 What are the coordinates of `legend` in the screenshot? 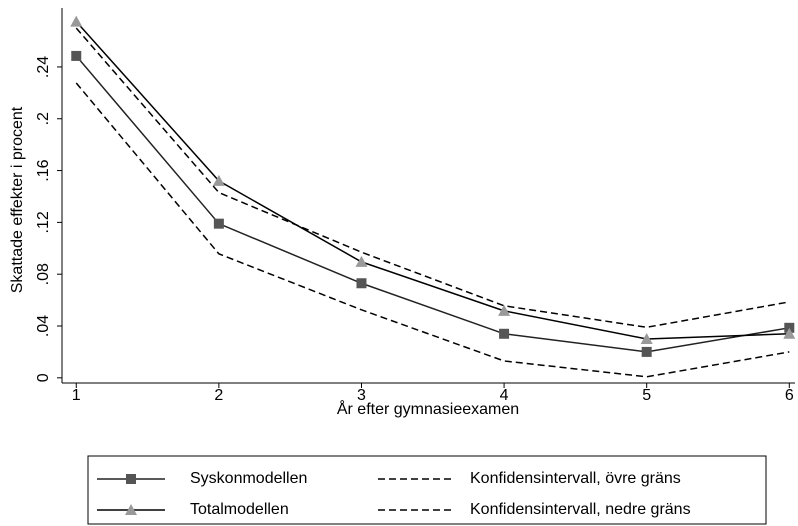 It's located at (427, 490).